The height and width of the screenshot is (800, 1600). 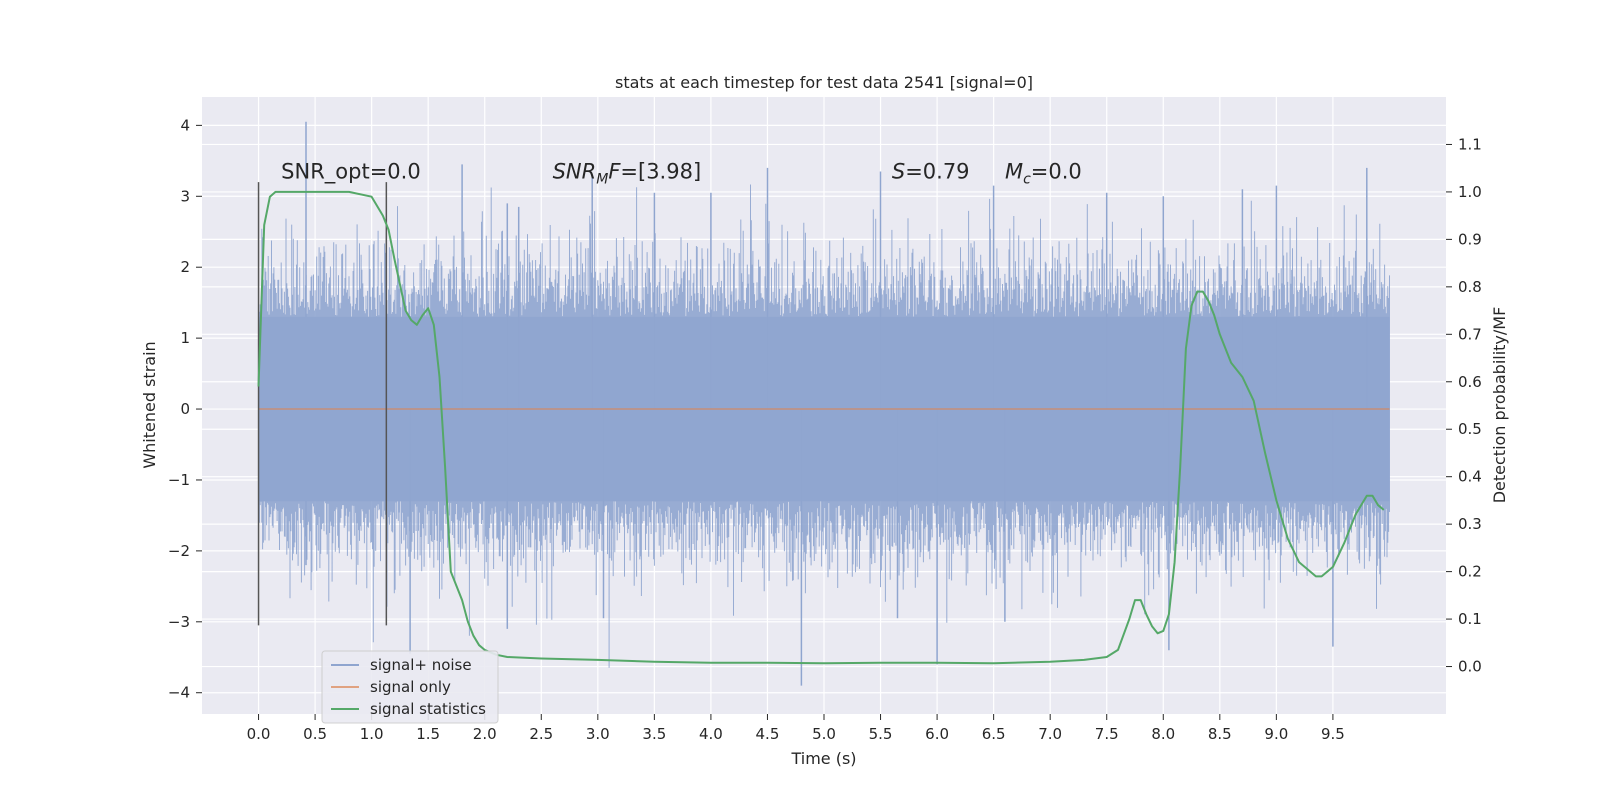 I want to click on x-tick-label: 1.5, so click(x=428, y=734).